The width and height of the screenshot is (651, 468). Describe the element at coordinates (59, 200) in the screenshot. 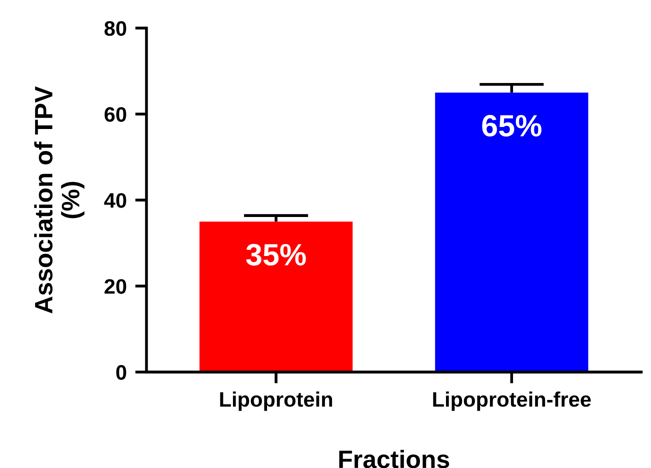

I see `y-axis-title: Association of TPV (%)` at that location.